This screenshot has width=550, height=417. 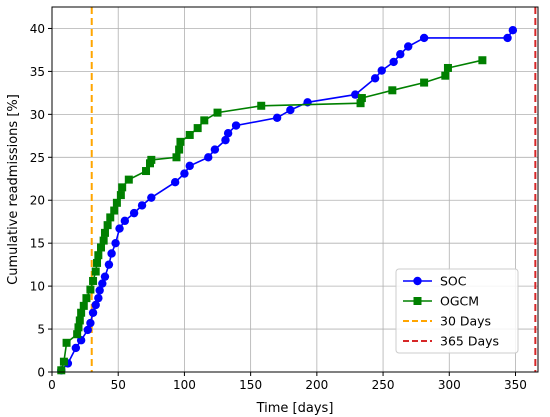 I want to click on y-tick-label: 5, so click(x=41, y=330).